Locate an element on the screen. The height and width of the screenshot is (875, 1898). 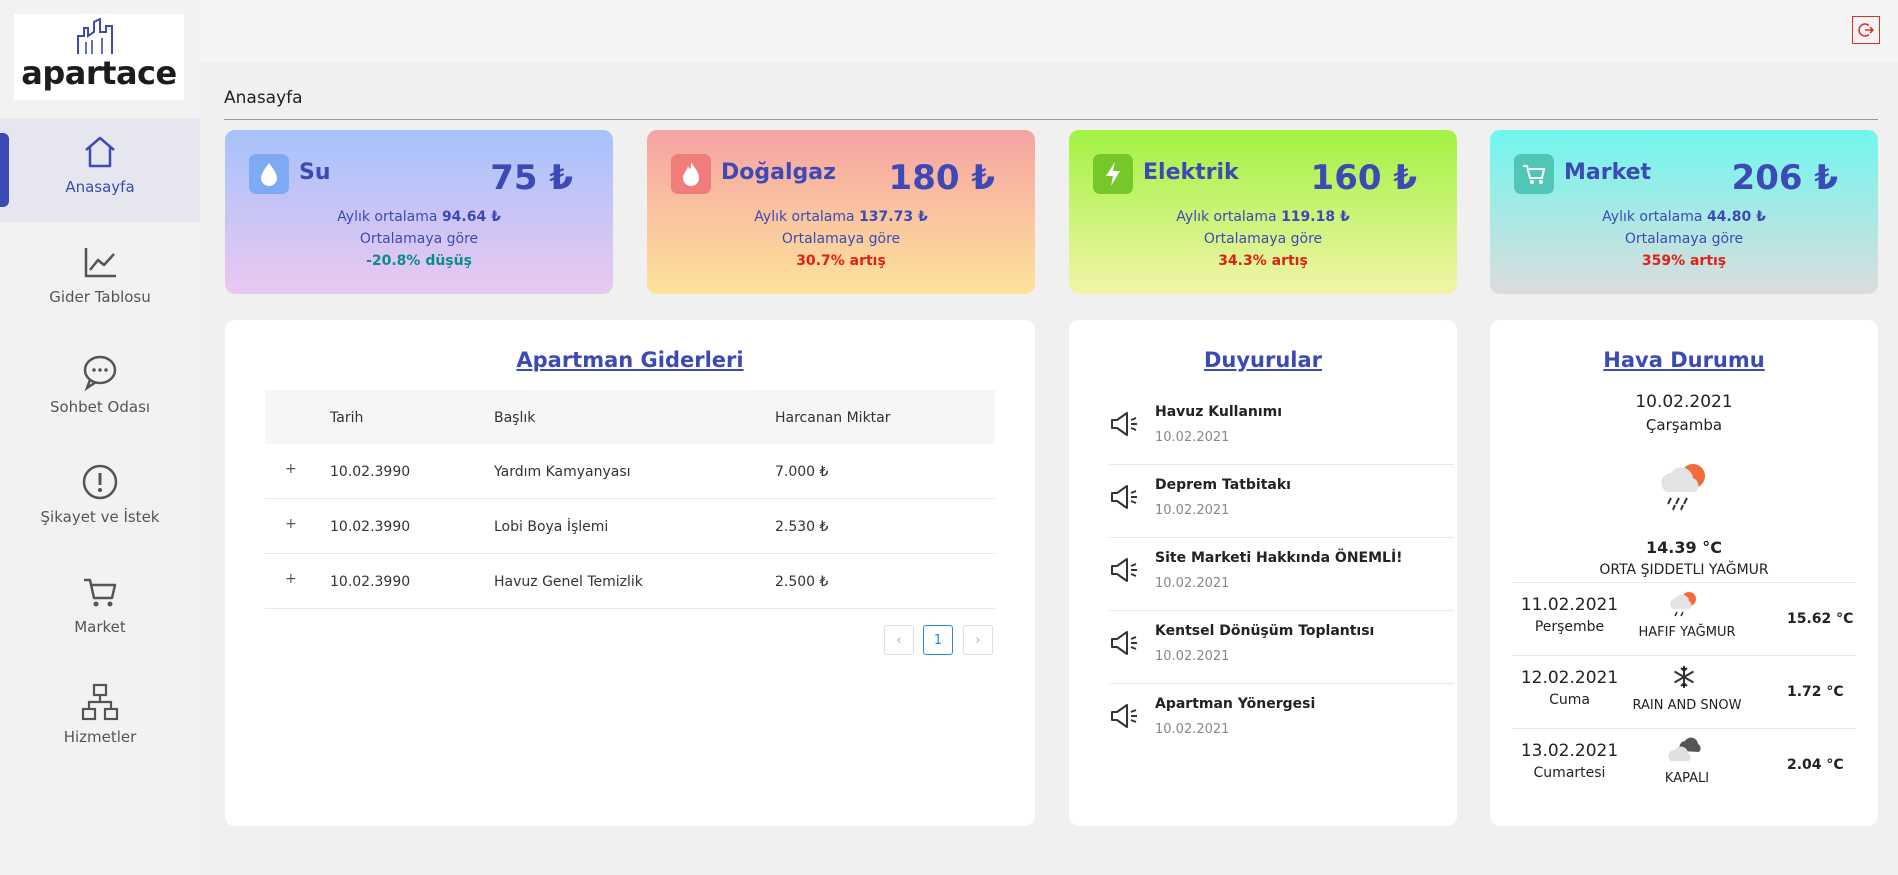
row-amount: 2.500 ₺ is located at coordinates (802, 582).